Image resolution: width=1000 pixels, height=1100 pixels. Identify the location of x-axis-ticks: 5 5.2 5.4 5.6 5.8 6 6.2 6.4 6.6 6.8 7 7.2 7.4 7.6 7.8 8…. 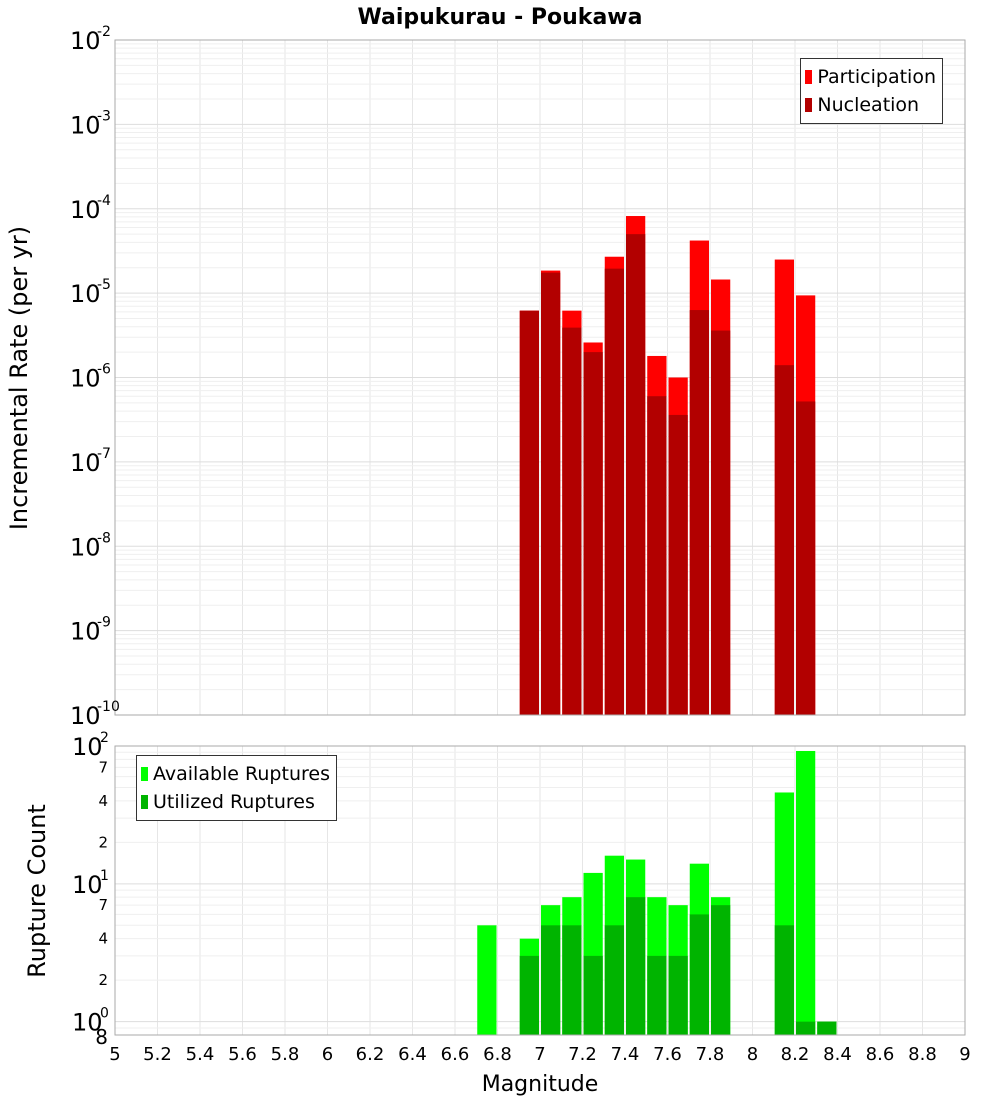
(539, 1054).